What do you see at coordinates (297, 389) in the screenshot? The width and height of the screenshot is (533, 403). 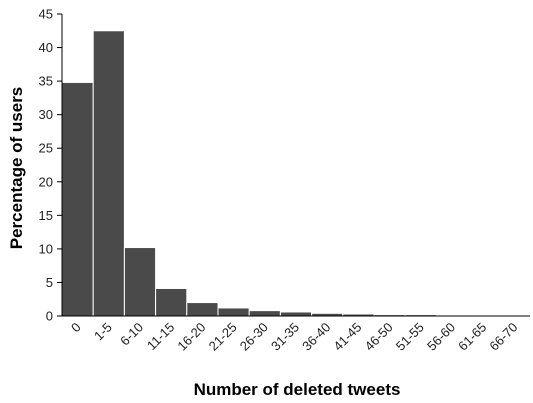 I see `x-axis-title: Number of deleted tweets` at bounding box center [297, 389].